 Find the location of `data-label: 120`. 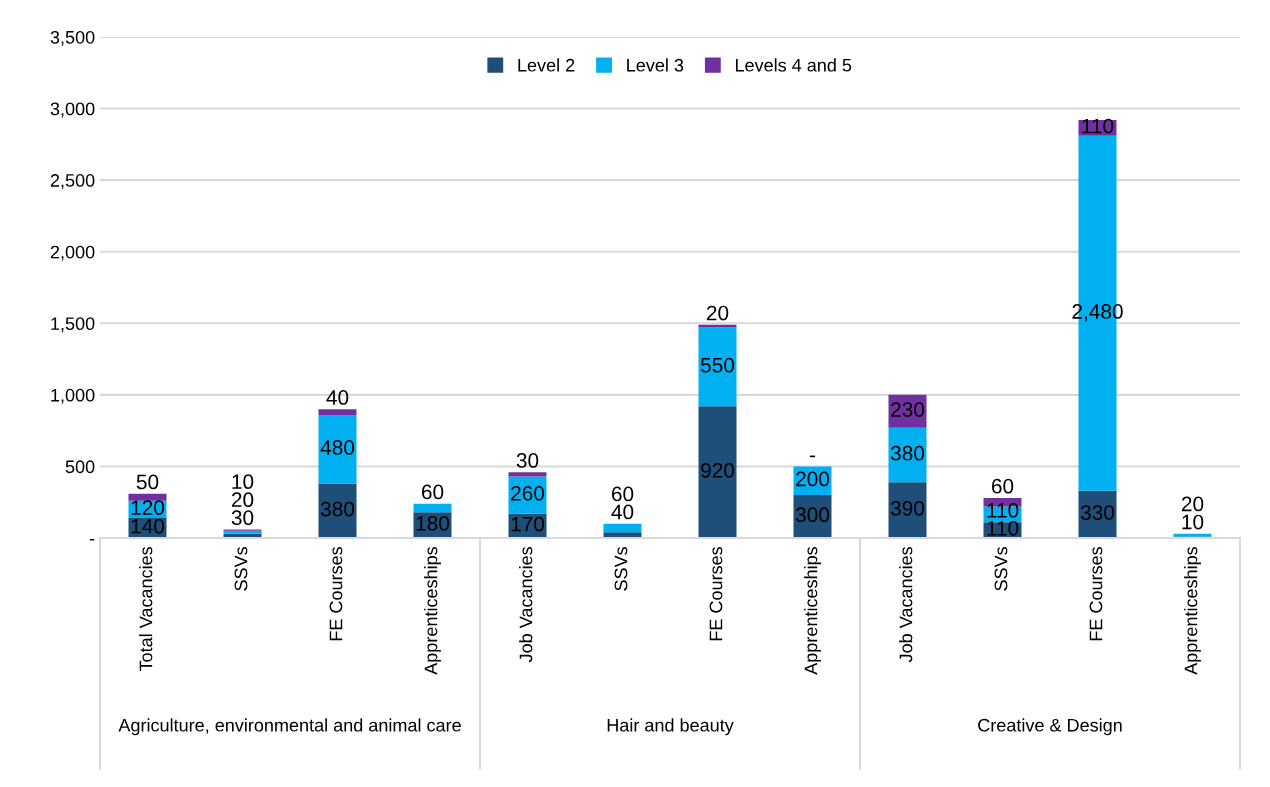

data-label: 120 is located at coordinates (148, 507).